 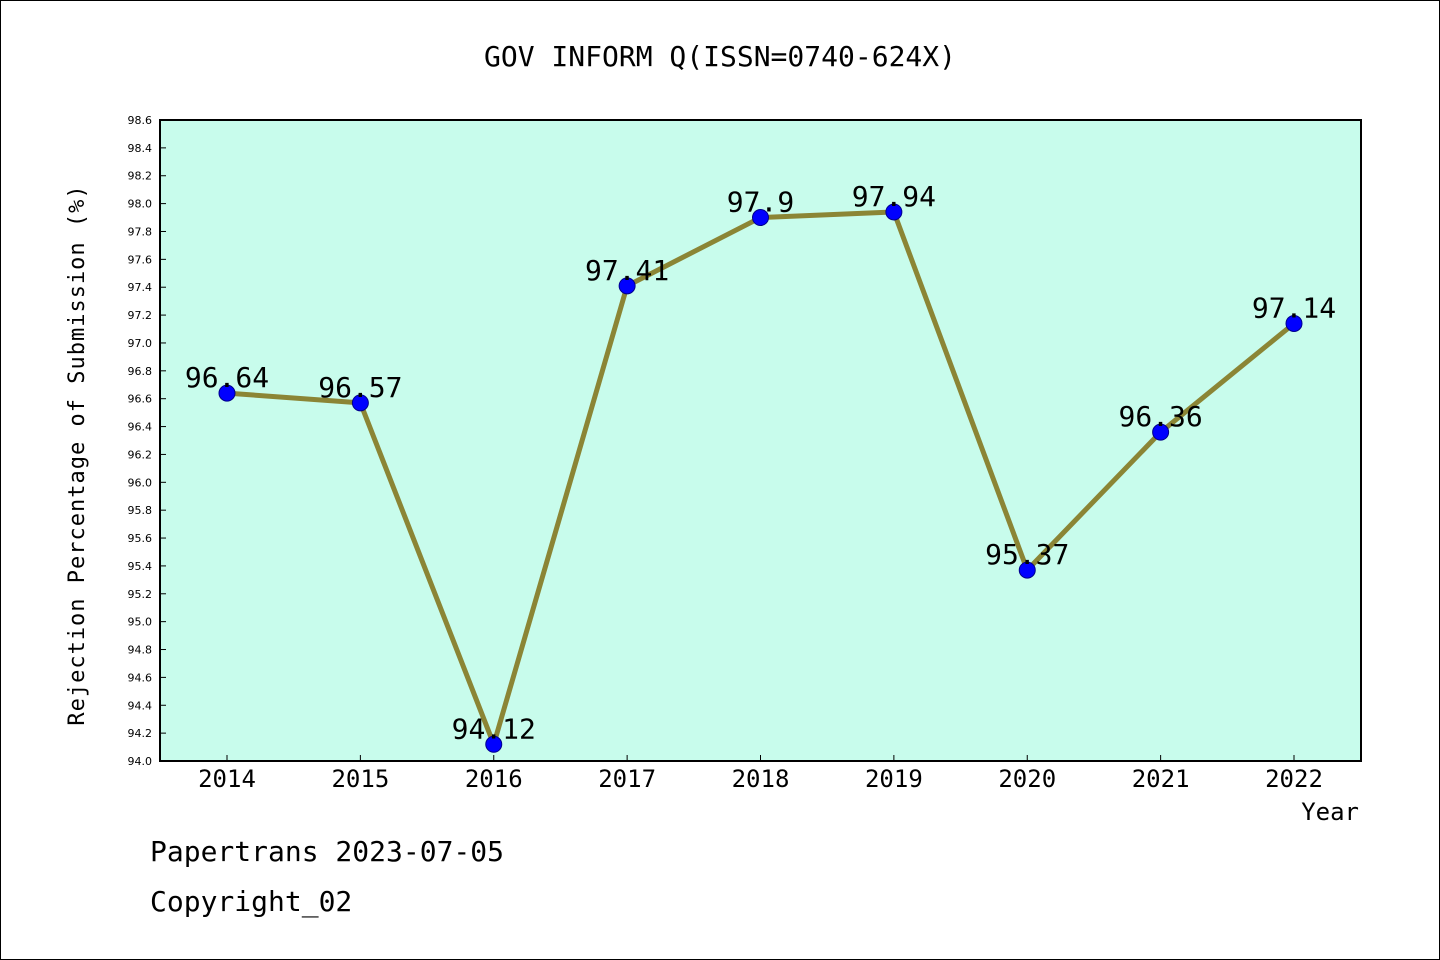 I want to click on x-axis: 2014 2015 2016 2017 2018 2019 2020 2021 2022, so click(x=760, y=774).